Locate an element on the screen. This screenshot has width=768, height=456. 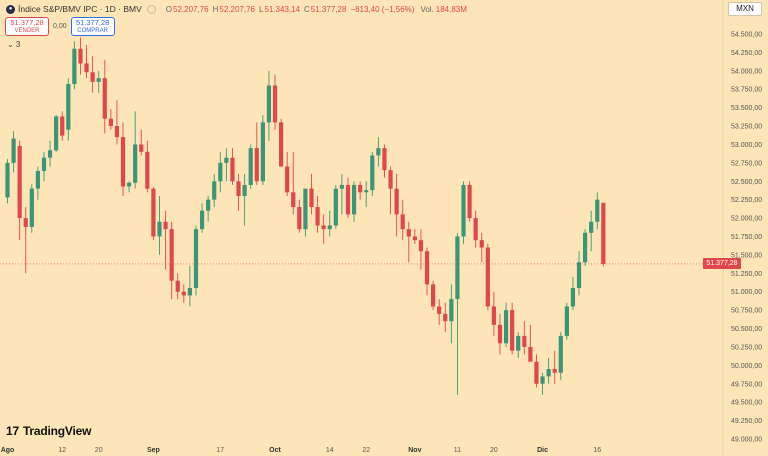
x-tick-label: Nov is located at coordinates (414, 450).